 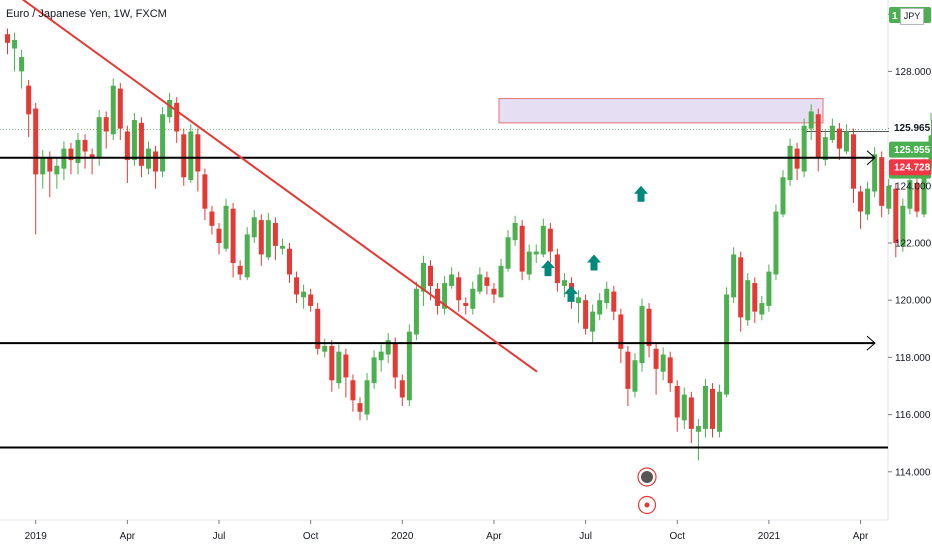 What do you see at coordinates (585, 536) in the screenshot?
I see `x-tick-label: Jul` at bounding box center [585, 536].